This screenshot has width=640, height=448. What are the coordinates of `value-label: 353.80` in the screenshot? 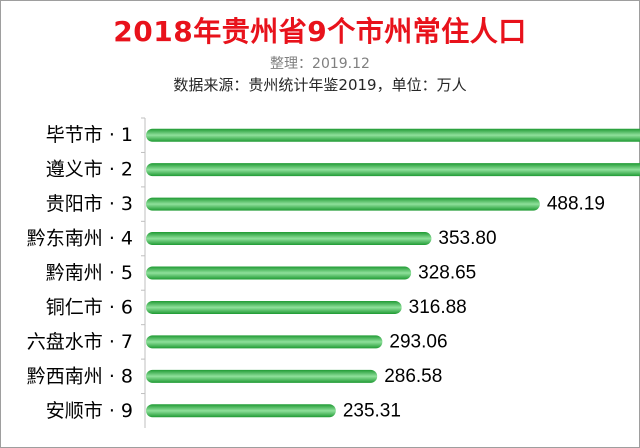 It's located at (467, 238).